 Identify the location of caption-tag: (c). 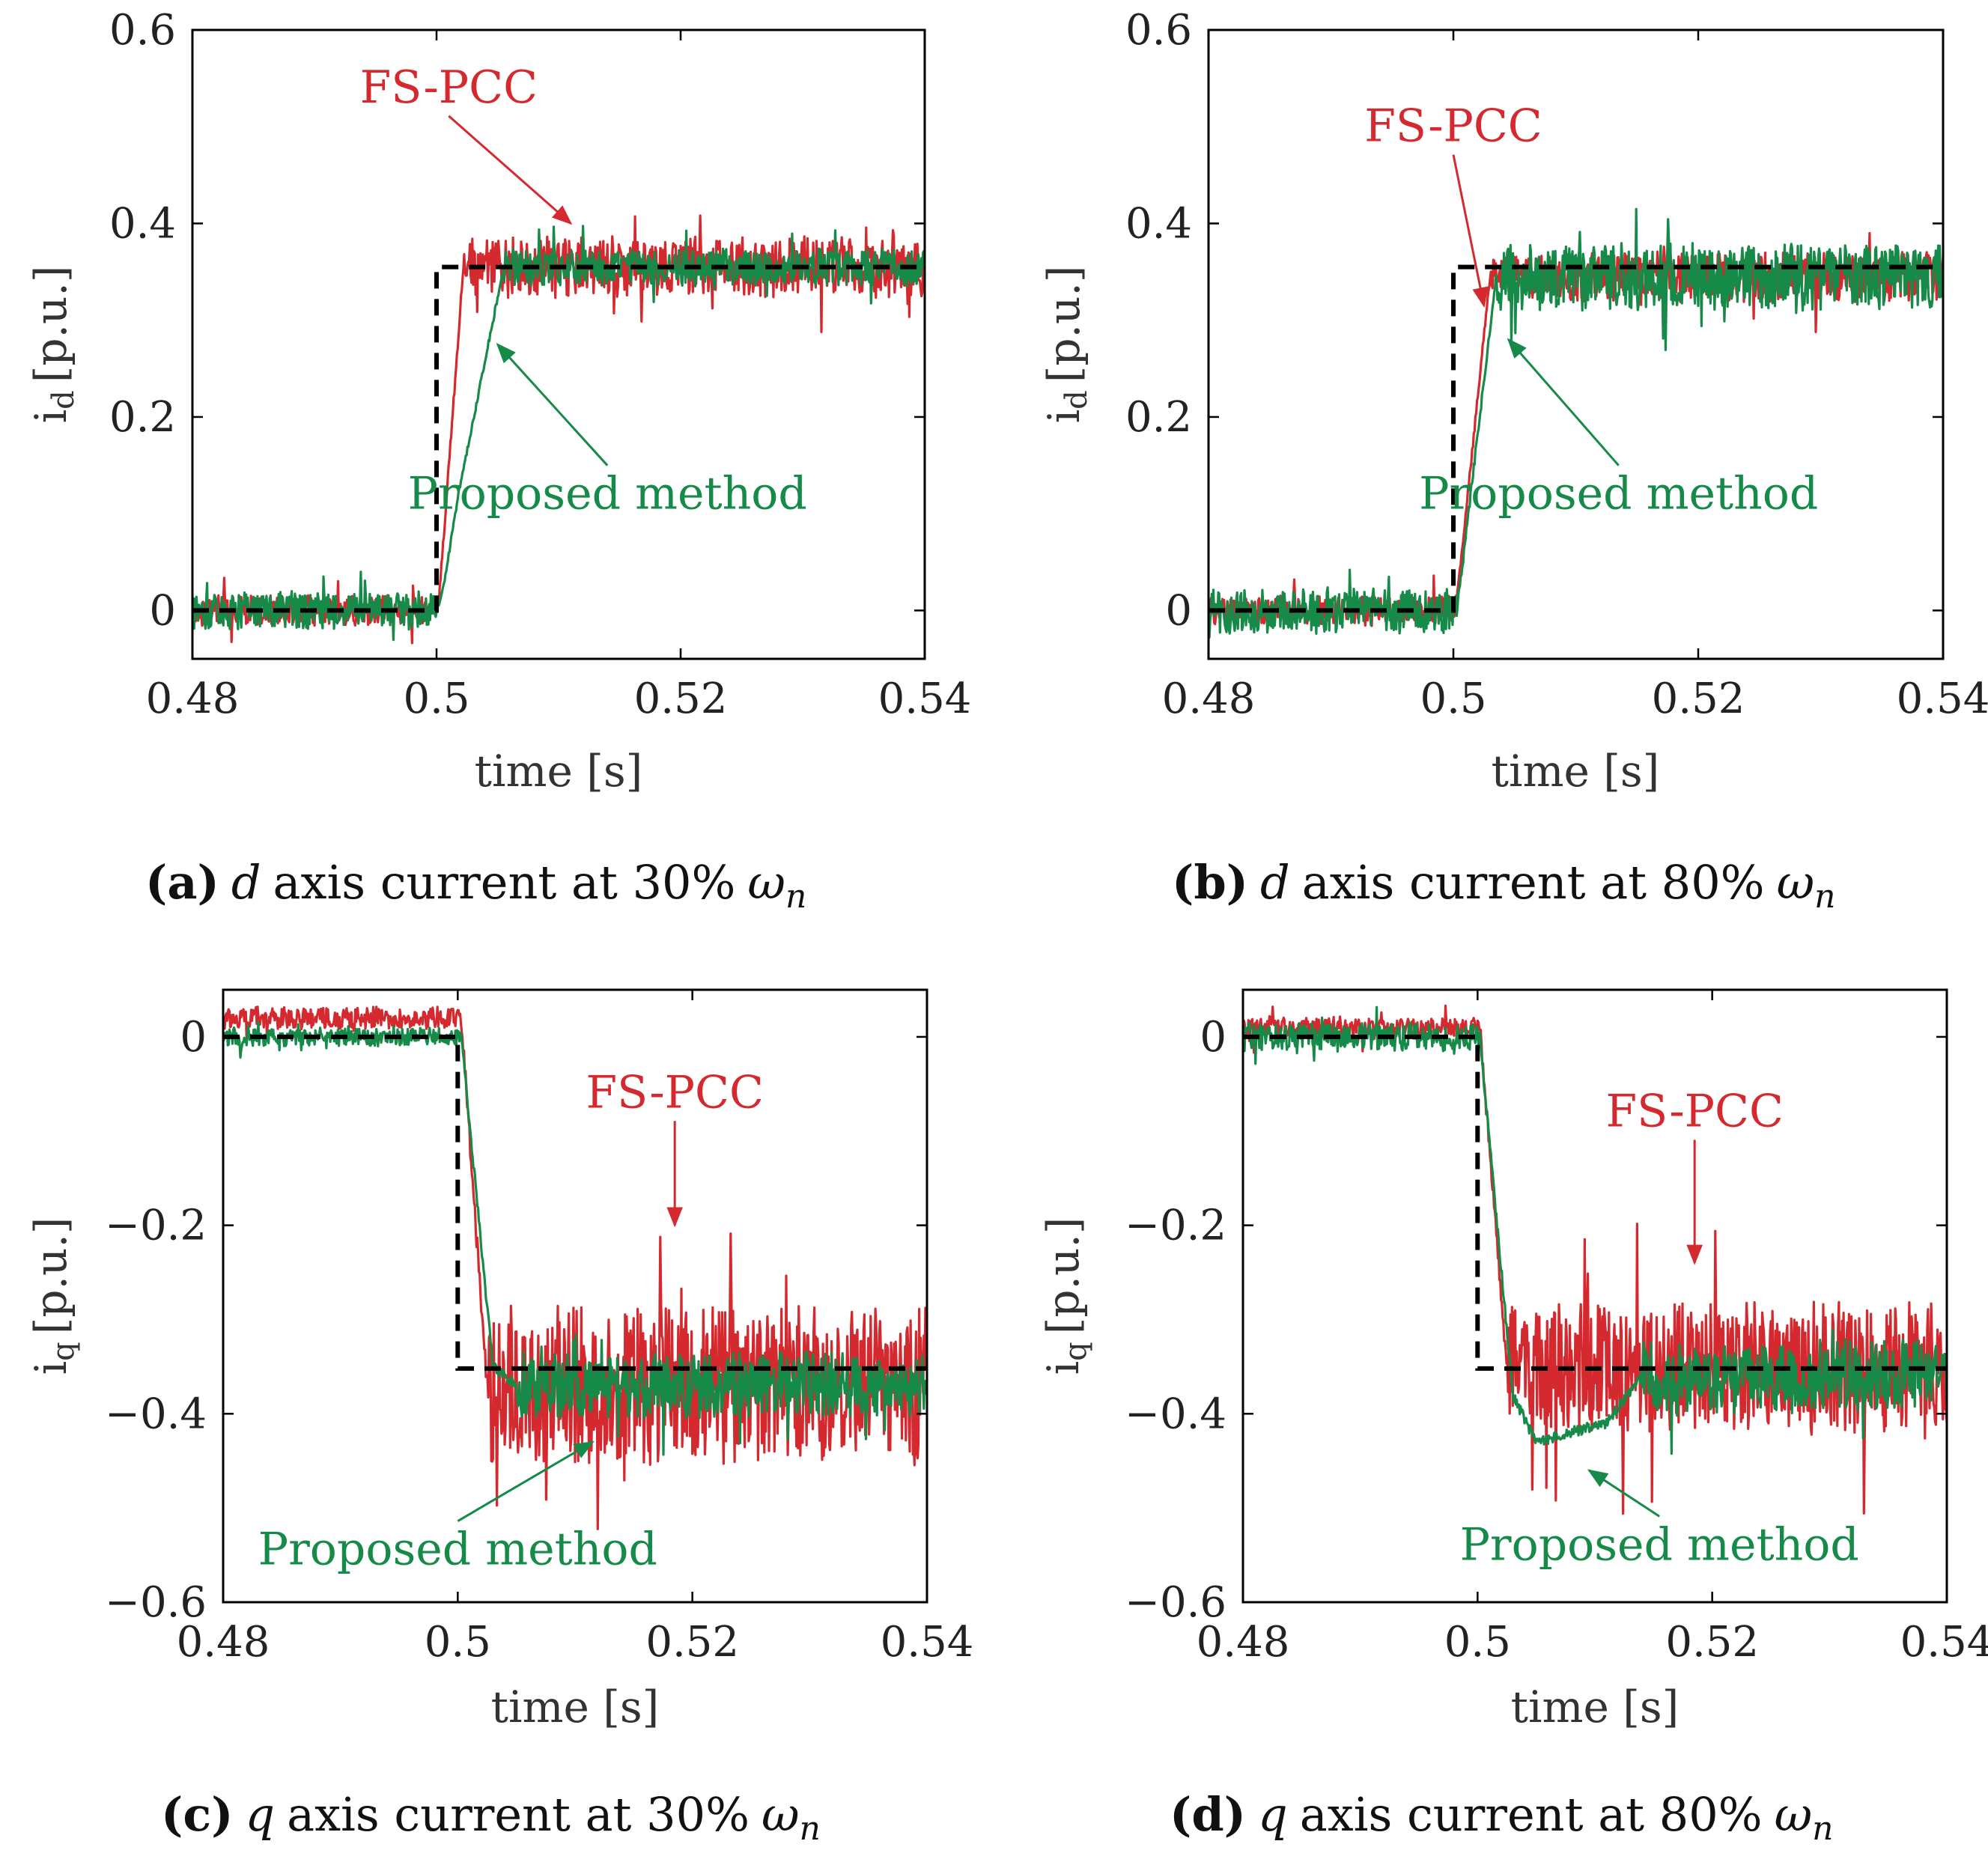
(197, 1815).